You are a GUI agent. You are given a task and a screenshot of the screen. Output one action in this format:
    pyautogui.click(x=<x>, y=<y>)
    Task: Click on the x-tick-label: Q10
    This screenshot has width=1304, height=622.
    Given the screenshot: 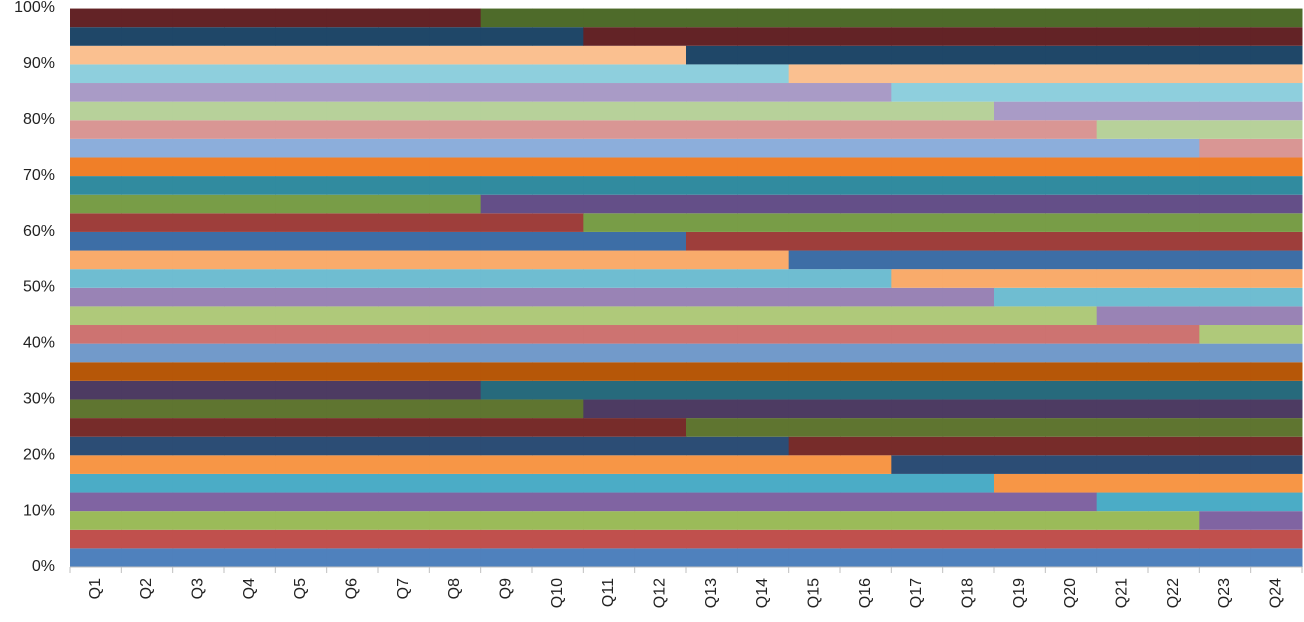 What is the action you would take?
    pyautogui.click(x=557, y=593)
    